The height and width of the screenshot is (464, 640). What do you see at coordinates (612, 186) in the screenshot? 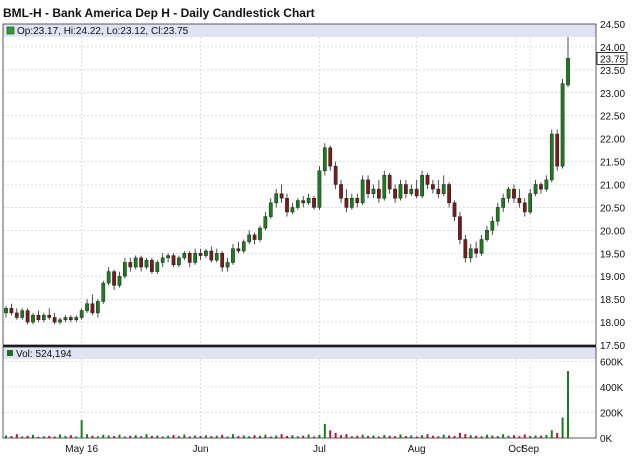
I see `y-tick-label: 21.00` at bounding box center [612, 186].